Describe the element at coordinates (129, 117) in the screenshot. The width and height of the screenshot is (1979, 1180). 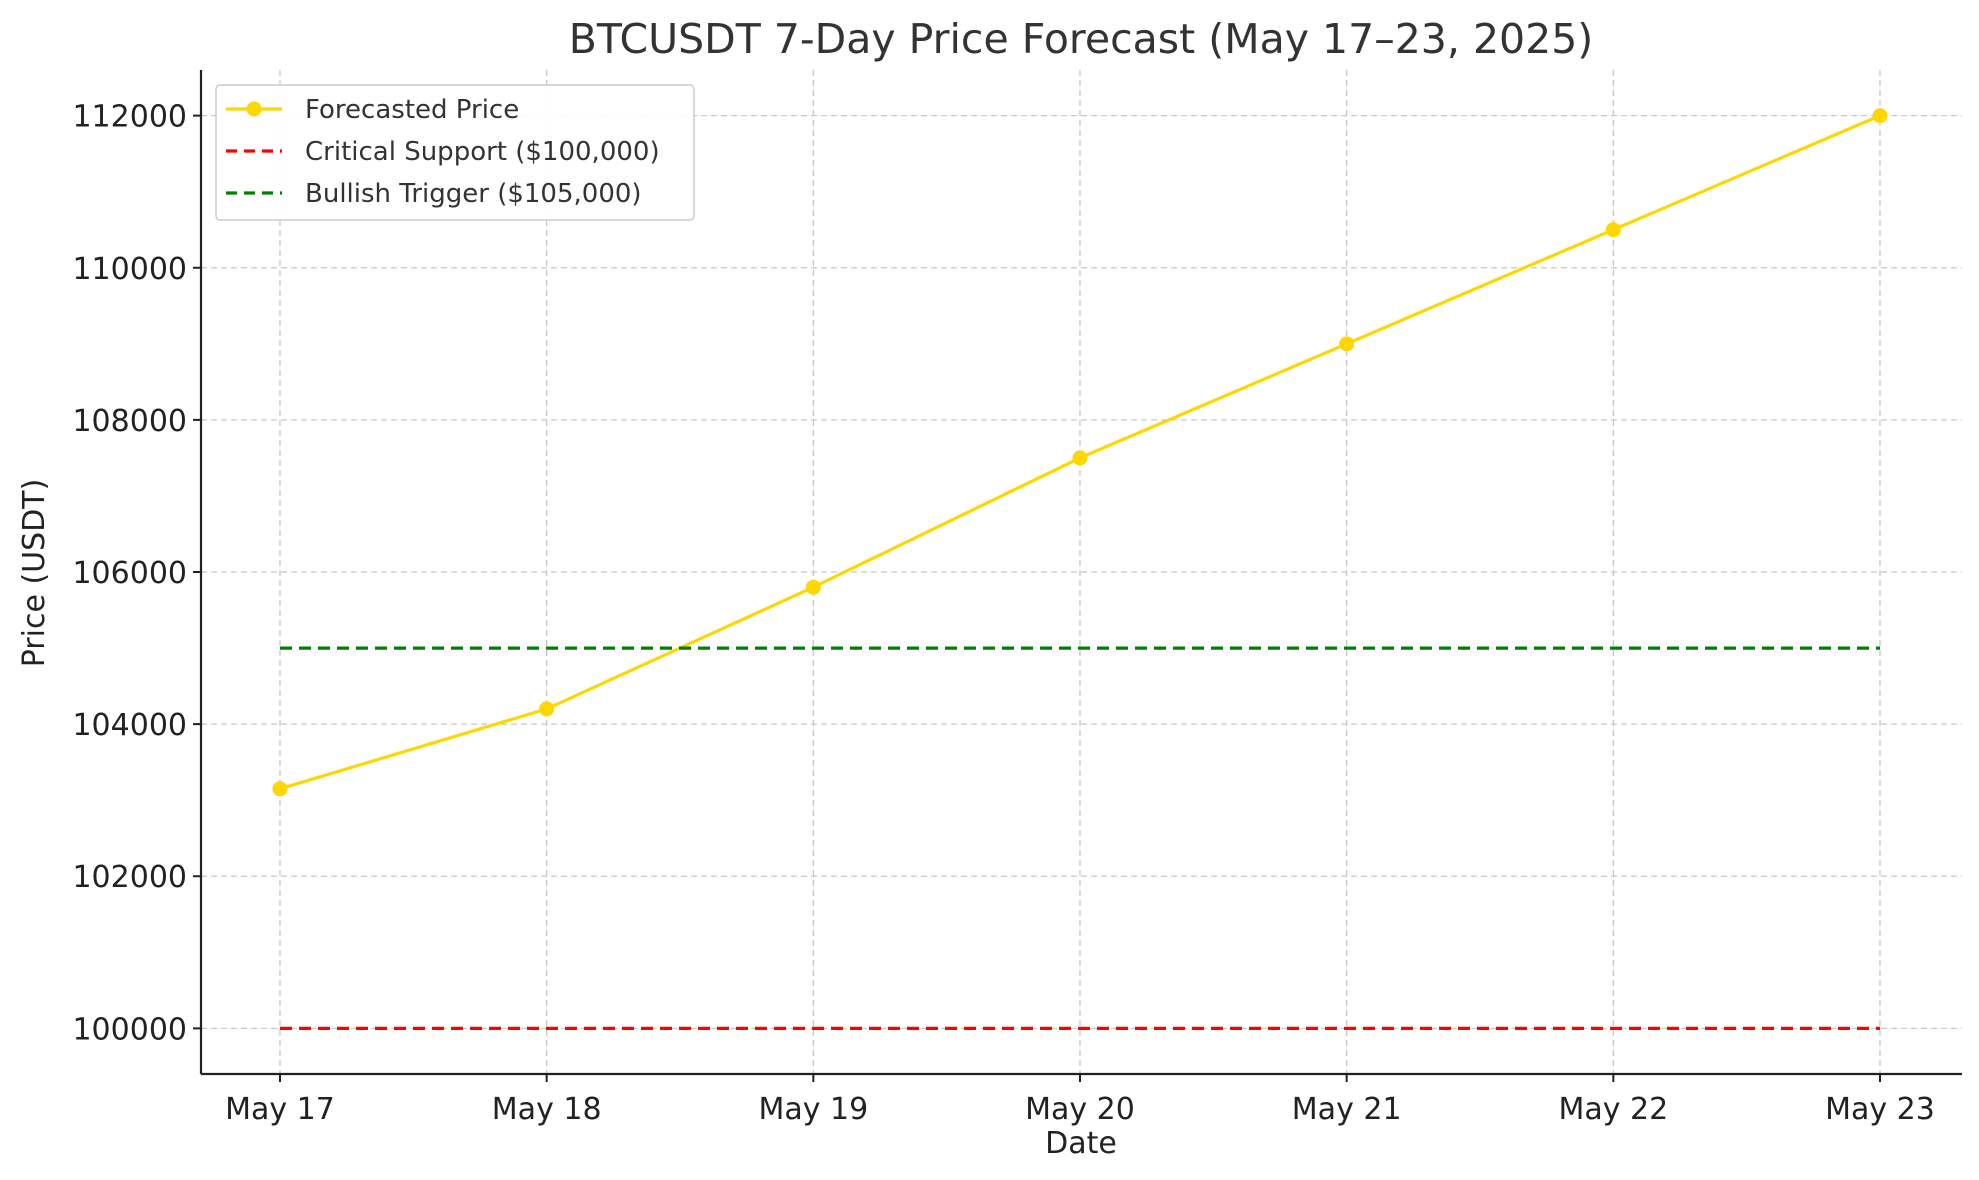
I see `y-tick-label: 112000` at that location.